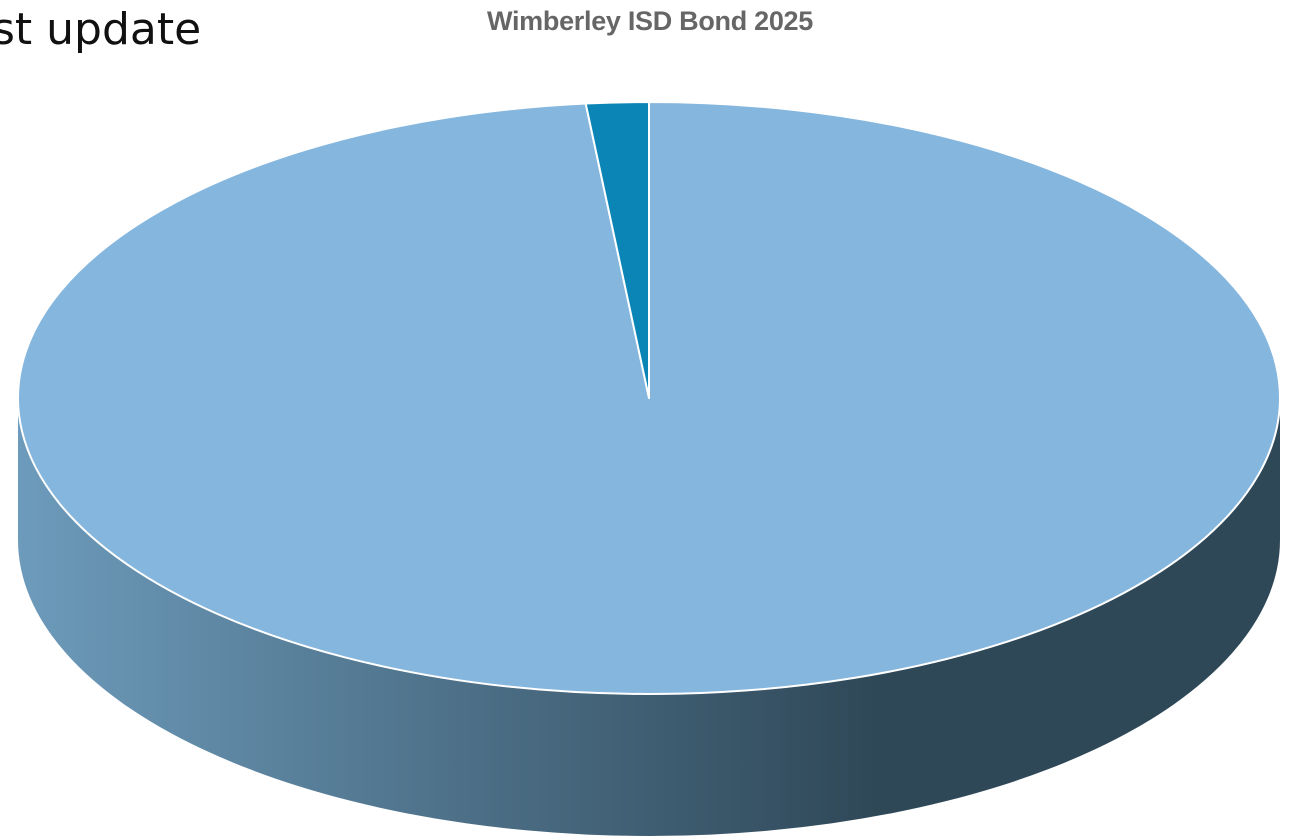 This screenshot has height=840, width=1293. Describe the element at coordinates (650, 21) in the screenshot. I see `chart-title: Wimberley ISD Bond 2025` at that location.